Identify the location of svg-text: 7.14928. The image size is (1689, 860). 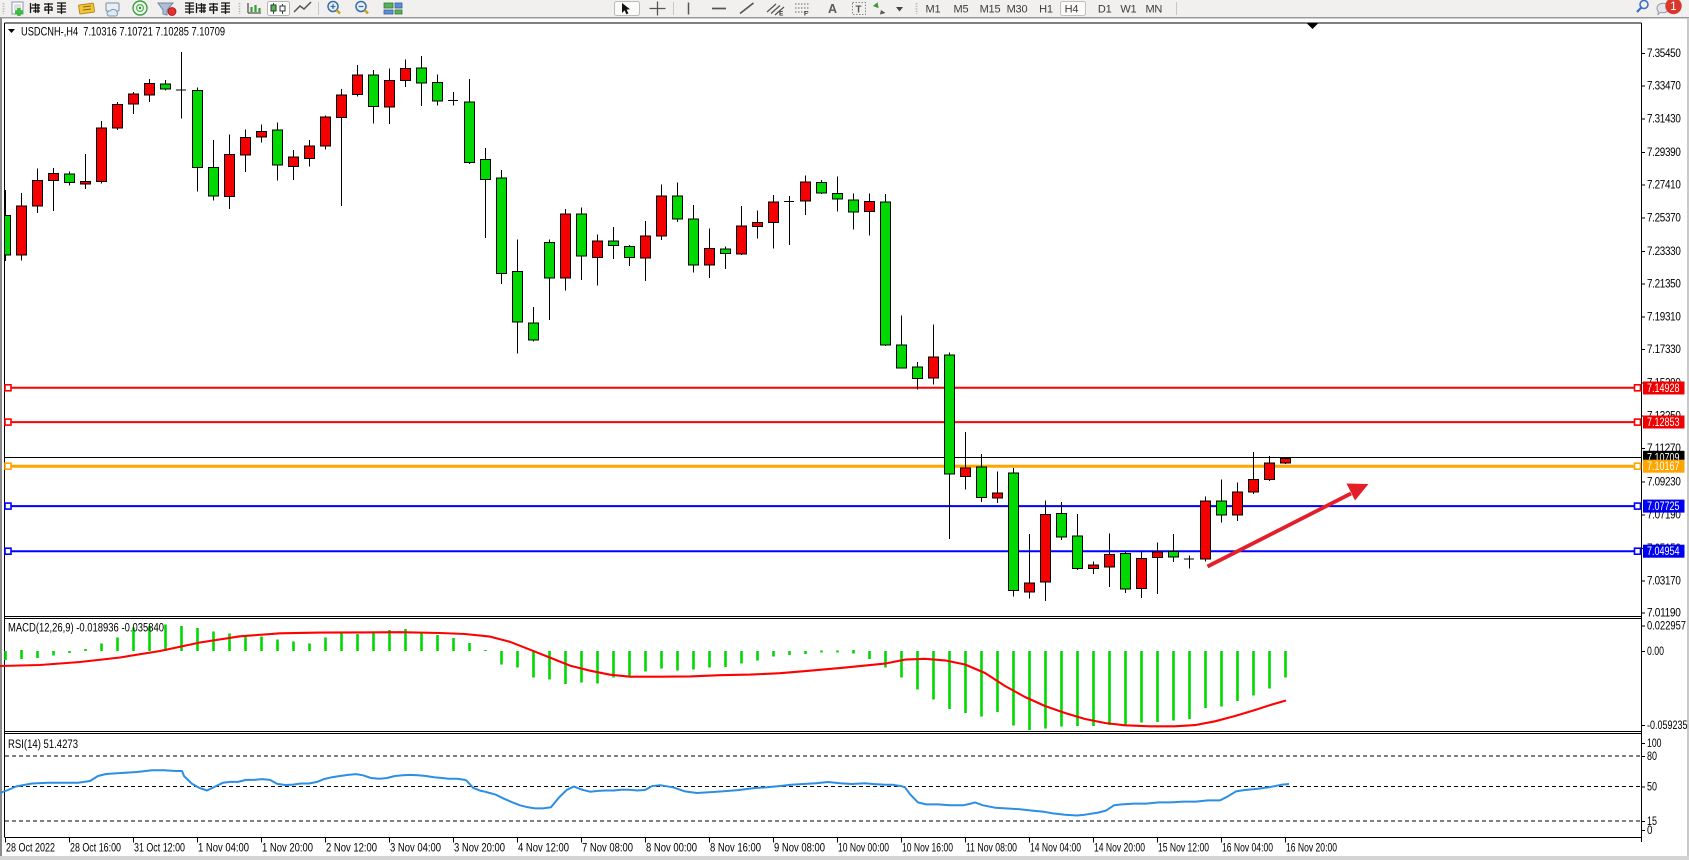
(1663, 389).